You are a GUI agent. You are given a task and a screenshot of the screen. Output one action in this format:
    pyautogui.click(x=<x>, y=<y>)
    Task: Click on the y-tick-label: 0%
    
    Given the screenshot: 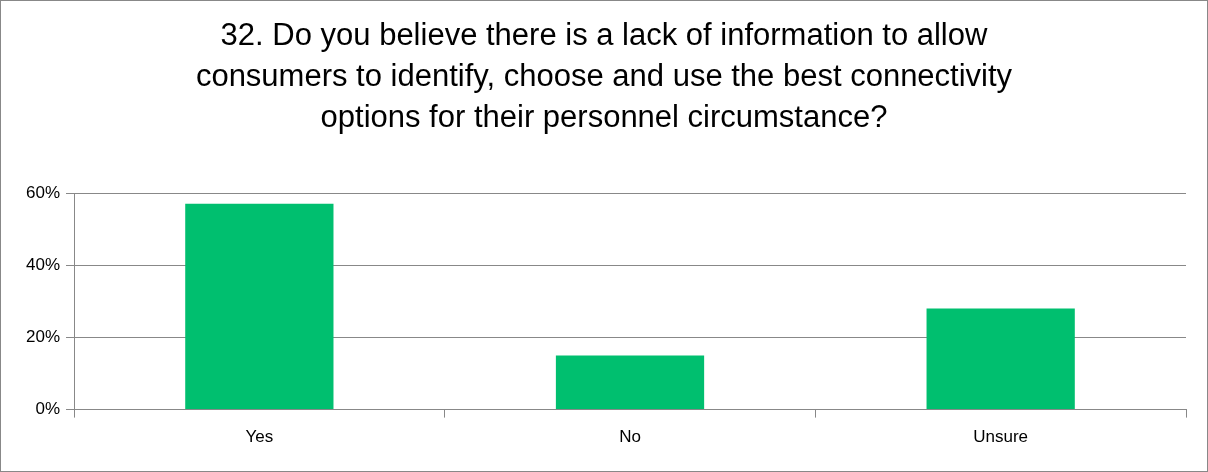 What is the action you would take?
    pyautogui.click(x=48, y=409)
    